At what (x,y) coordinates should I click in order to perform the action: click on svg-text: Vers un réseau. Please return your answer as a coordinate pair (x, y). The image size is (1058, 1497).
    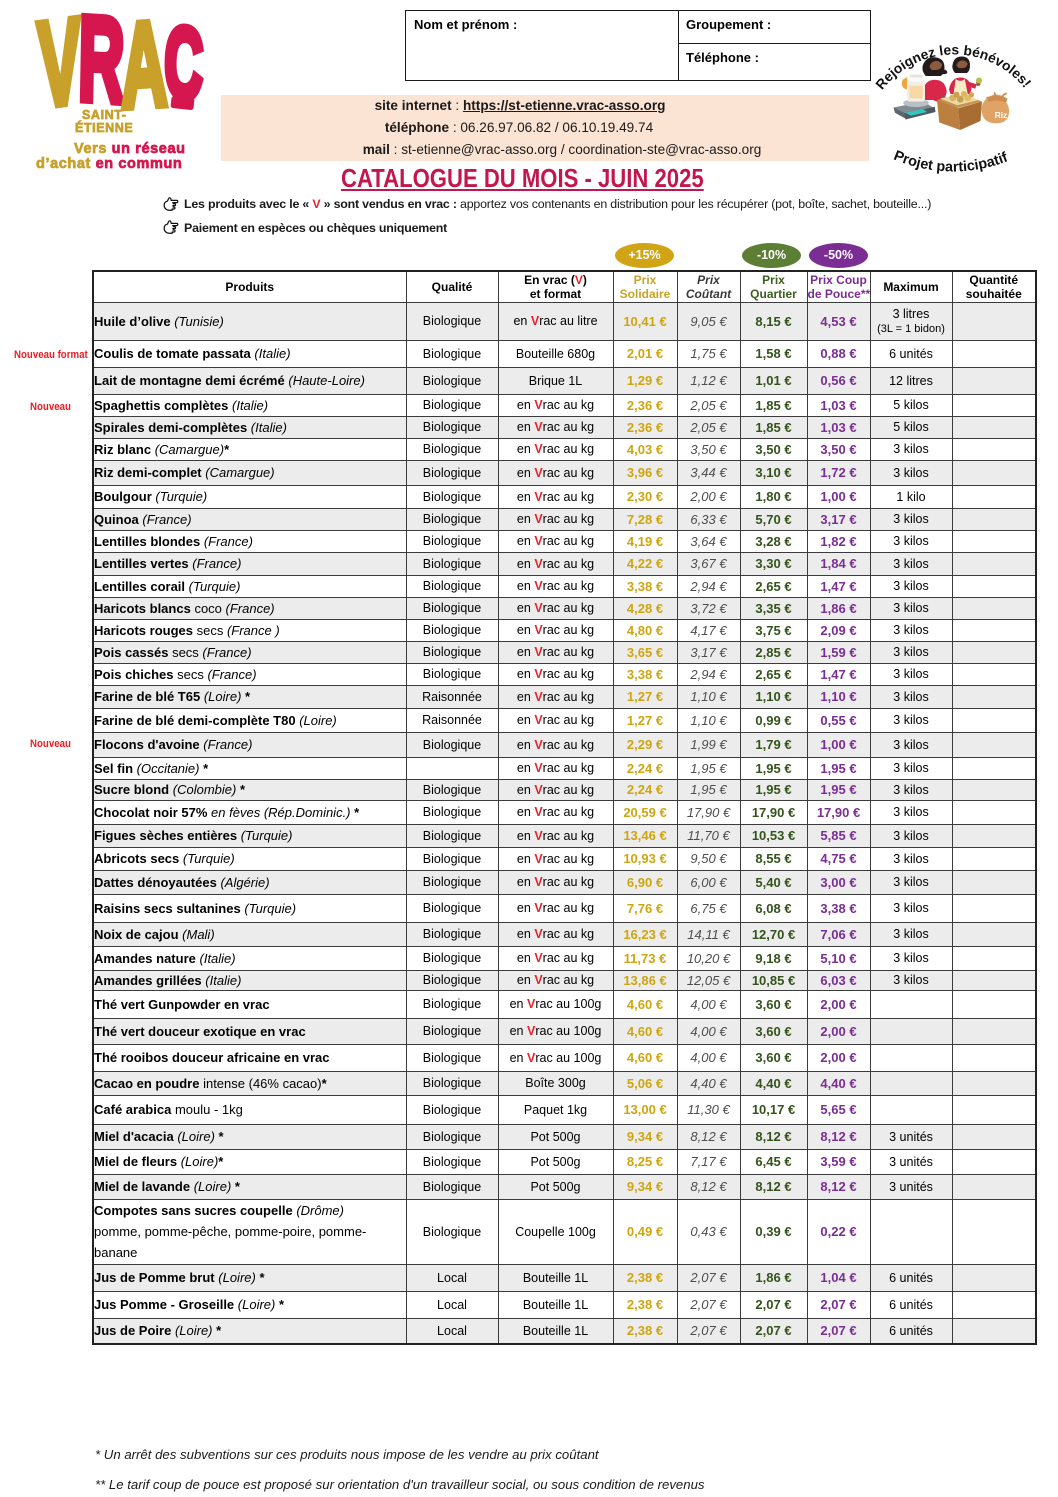
    Looking at the image, I should click on (130, 149).